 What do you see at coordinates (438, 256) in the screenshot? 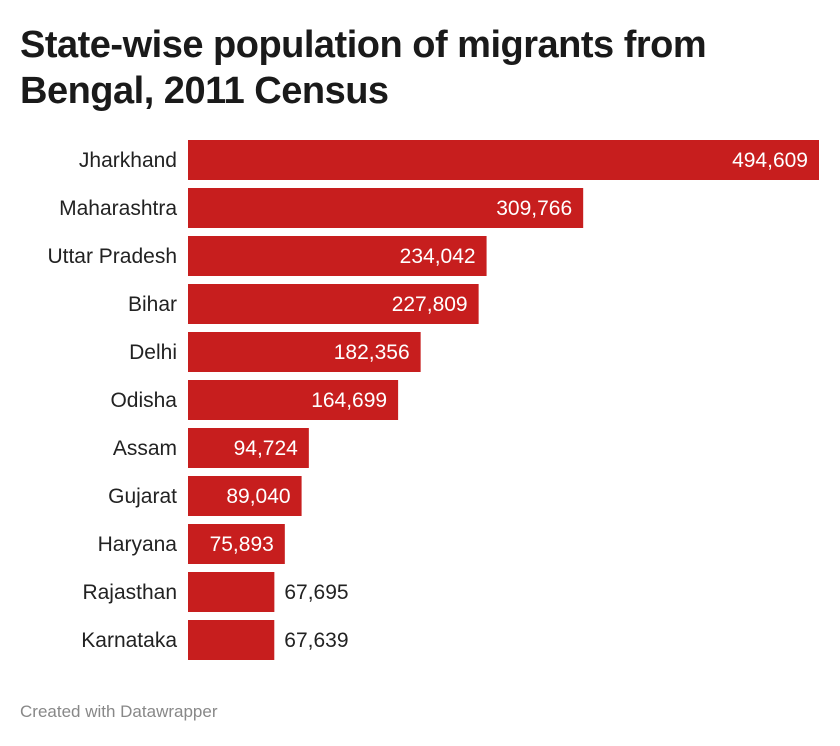
I see `value-label: 234,042` at bounding box center [438, 256].